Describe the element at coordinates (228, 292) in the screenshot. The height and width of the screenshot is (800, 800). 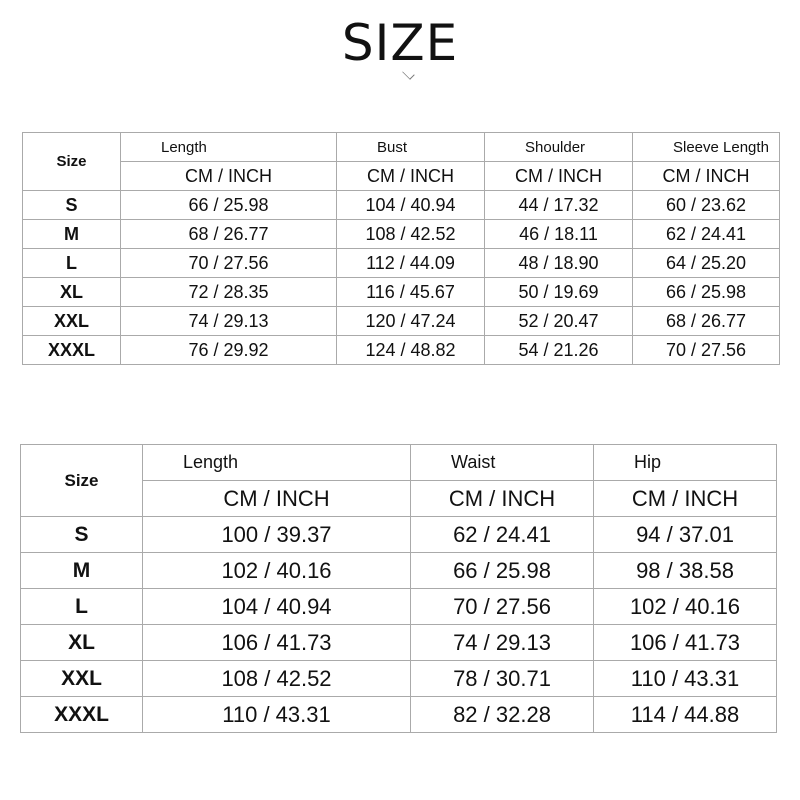
I see `measurement-cell: 72 / 28.35` at that location.